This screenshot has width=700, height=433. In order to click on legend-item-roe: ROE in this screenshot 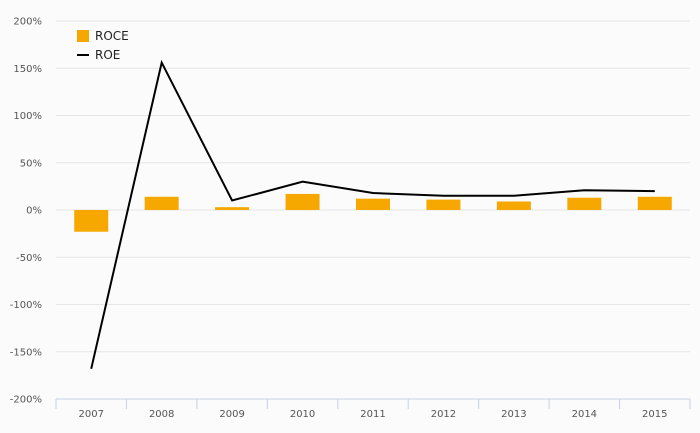, I will do `click(98, 55)`.